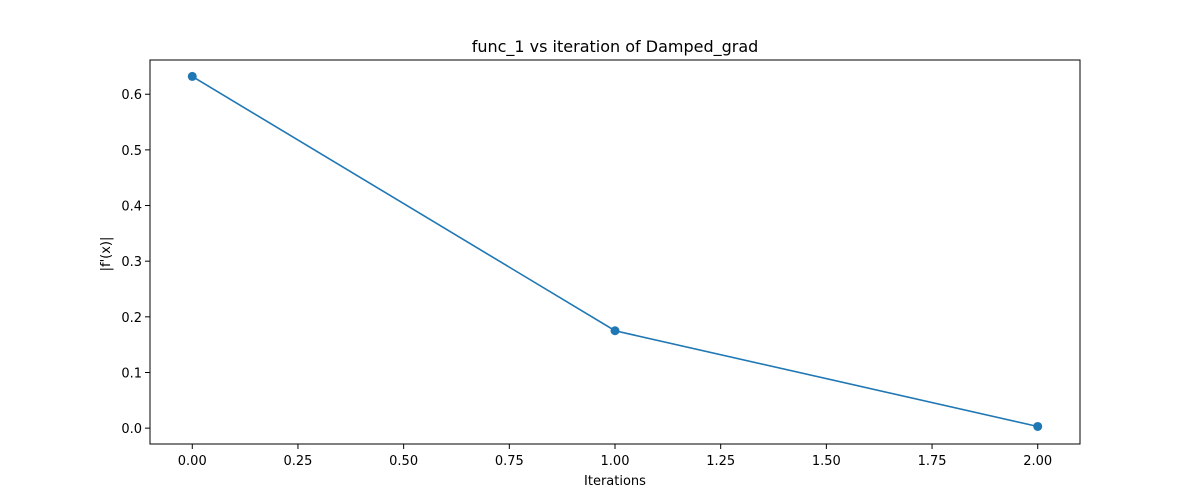 Image resolution: width=1200 pixels, height=500 pixels. Describe the element at coordinates (131, 95) in the screenshot. I see `y-tick-label: 0.6` at that location.